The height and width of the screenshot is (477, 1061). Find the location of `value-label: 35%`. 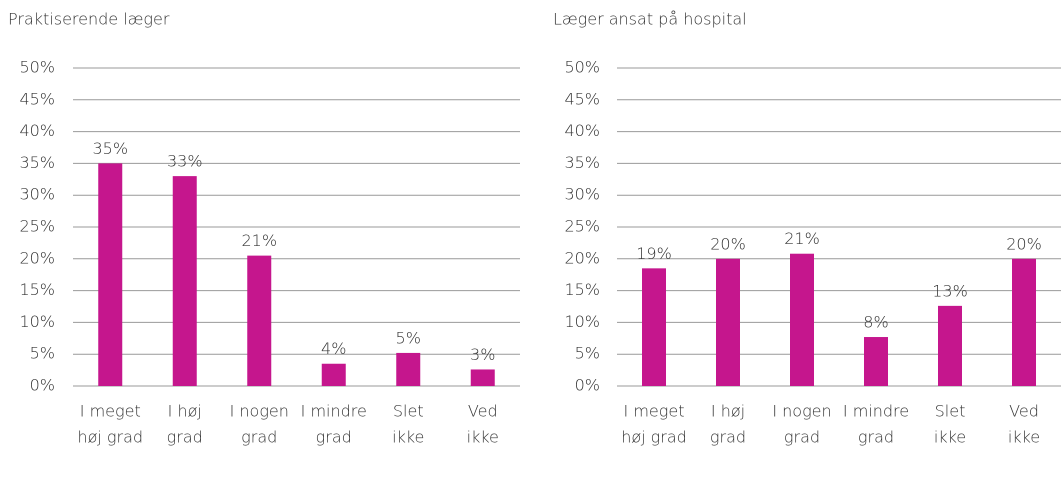

value-label: 35% is located at coordinates (110, 148).